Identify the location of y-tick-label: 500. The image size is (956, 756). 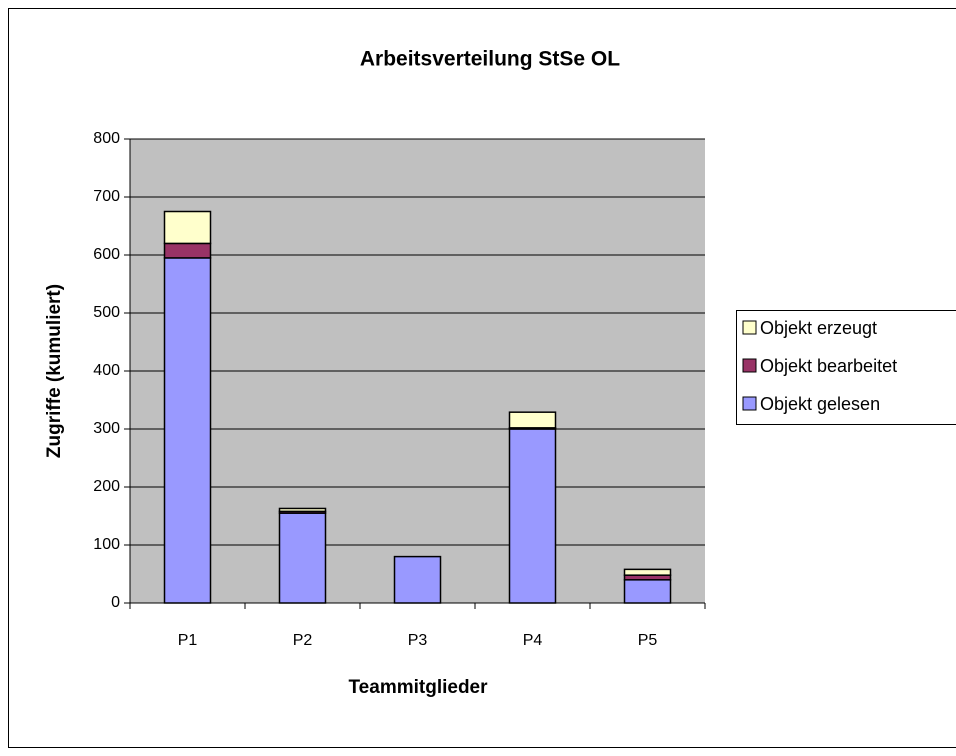
(106, 312).